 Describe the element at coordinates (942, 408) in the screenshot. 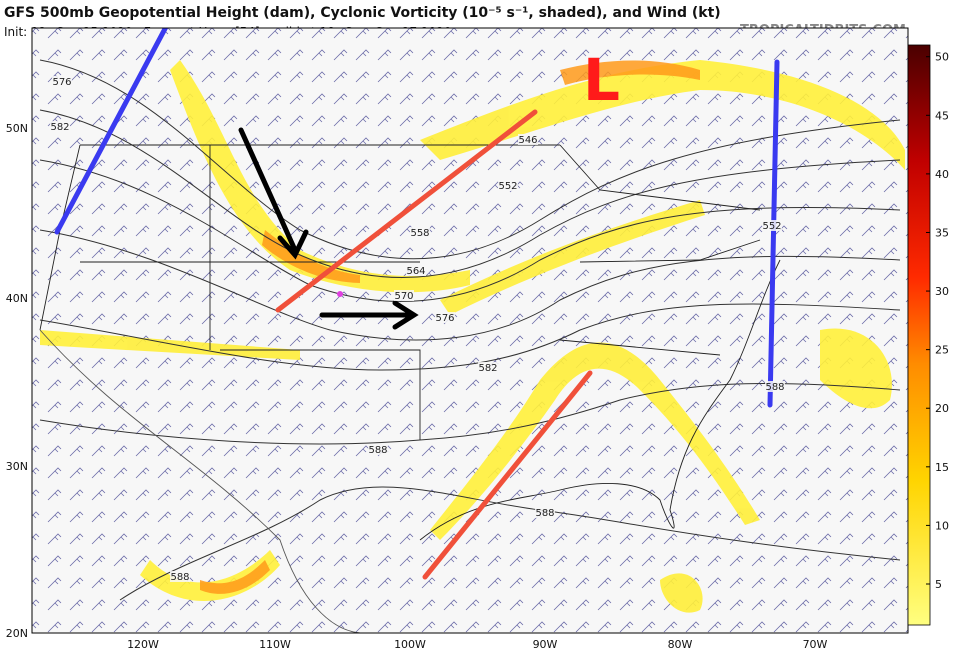

I see `colorbar-label: 20` at that location.